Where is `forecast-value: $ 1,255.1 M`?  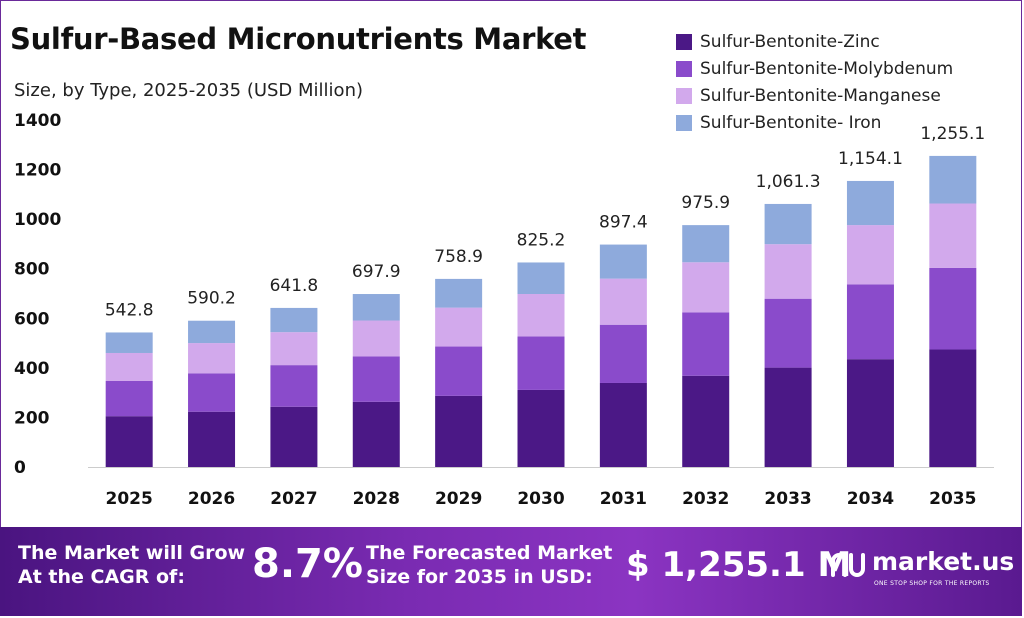 forecast-value: $ 1,255.1 M is located at coordinates (739, 565).